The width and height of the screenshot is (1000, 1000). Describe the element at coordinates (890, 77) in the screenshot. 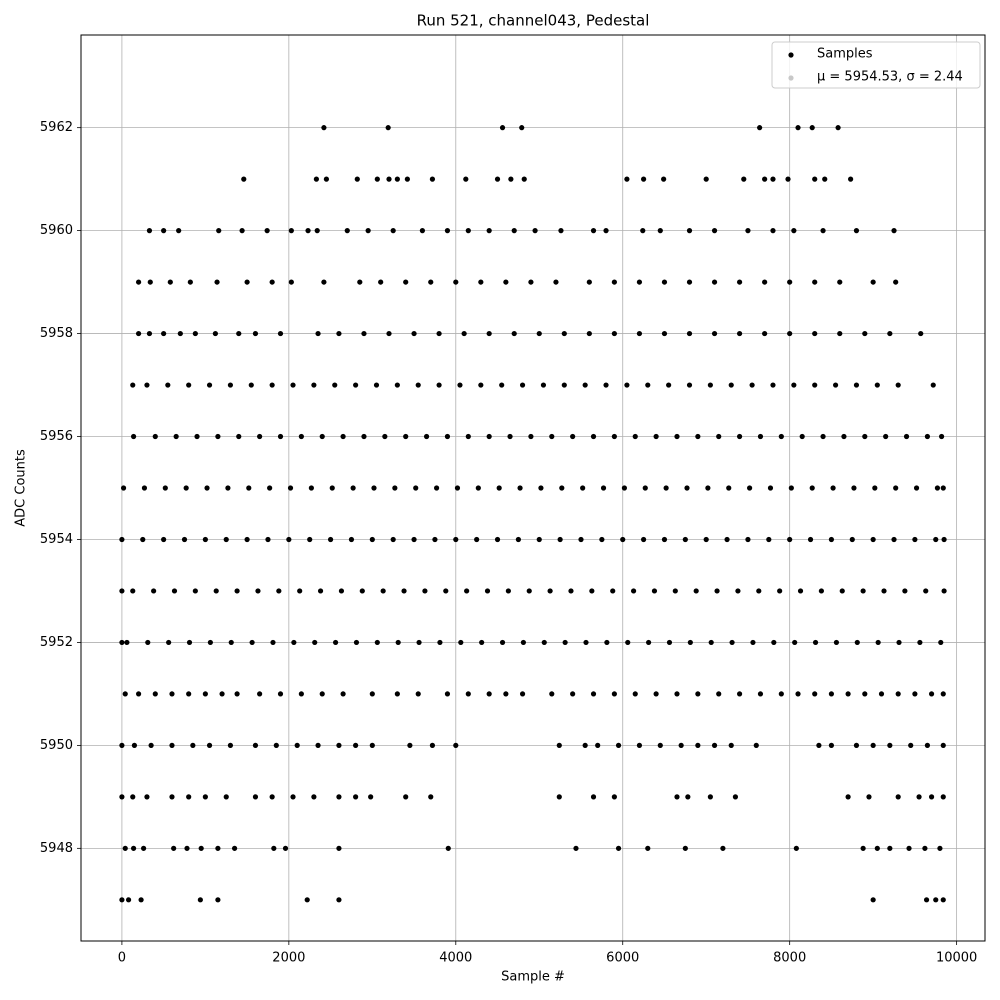

I see `legend-label: μ = 5954.53, σ = 2.44` at that location.